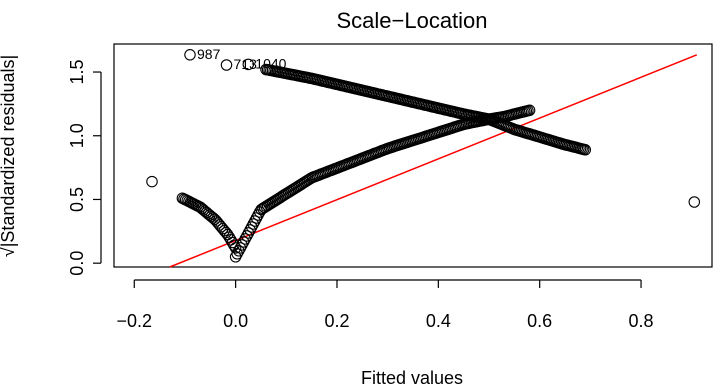 This screenshot has width=715, height=392. I want to click on x-tick-label: 0.6, so click(539, 321).